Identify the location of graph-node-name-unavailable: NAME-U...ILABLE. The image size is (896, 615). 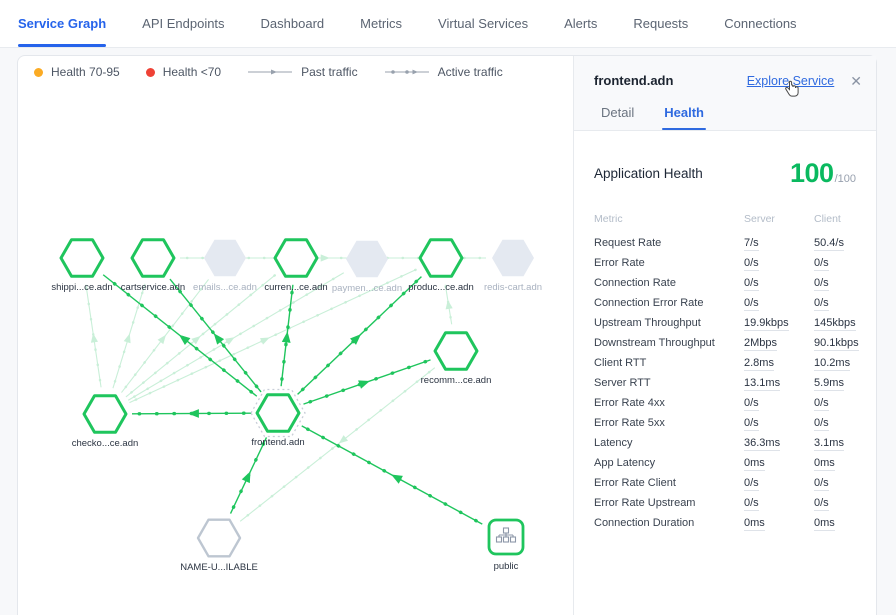
(219, 545).